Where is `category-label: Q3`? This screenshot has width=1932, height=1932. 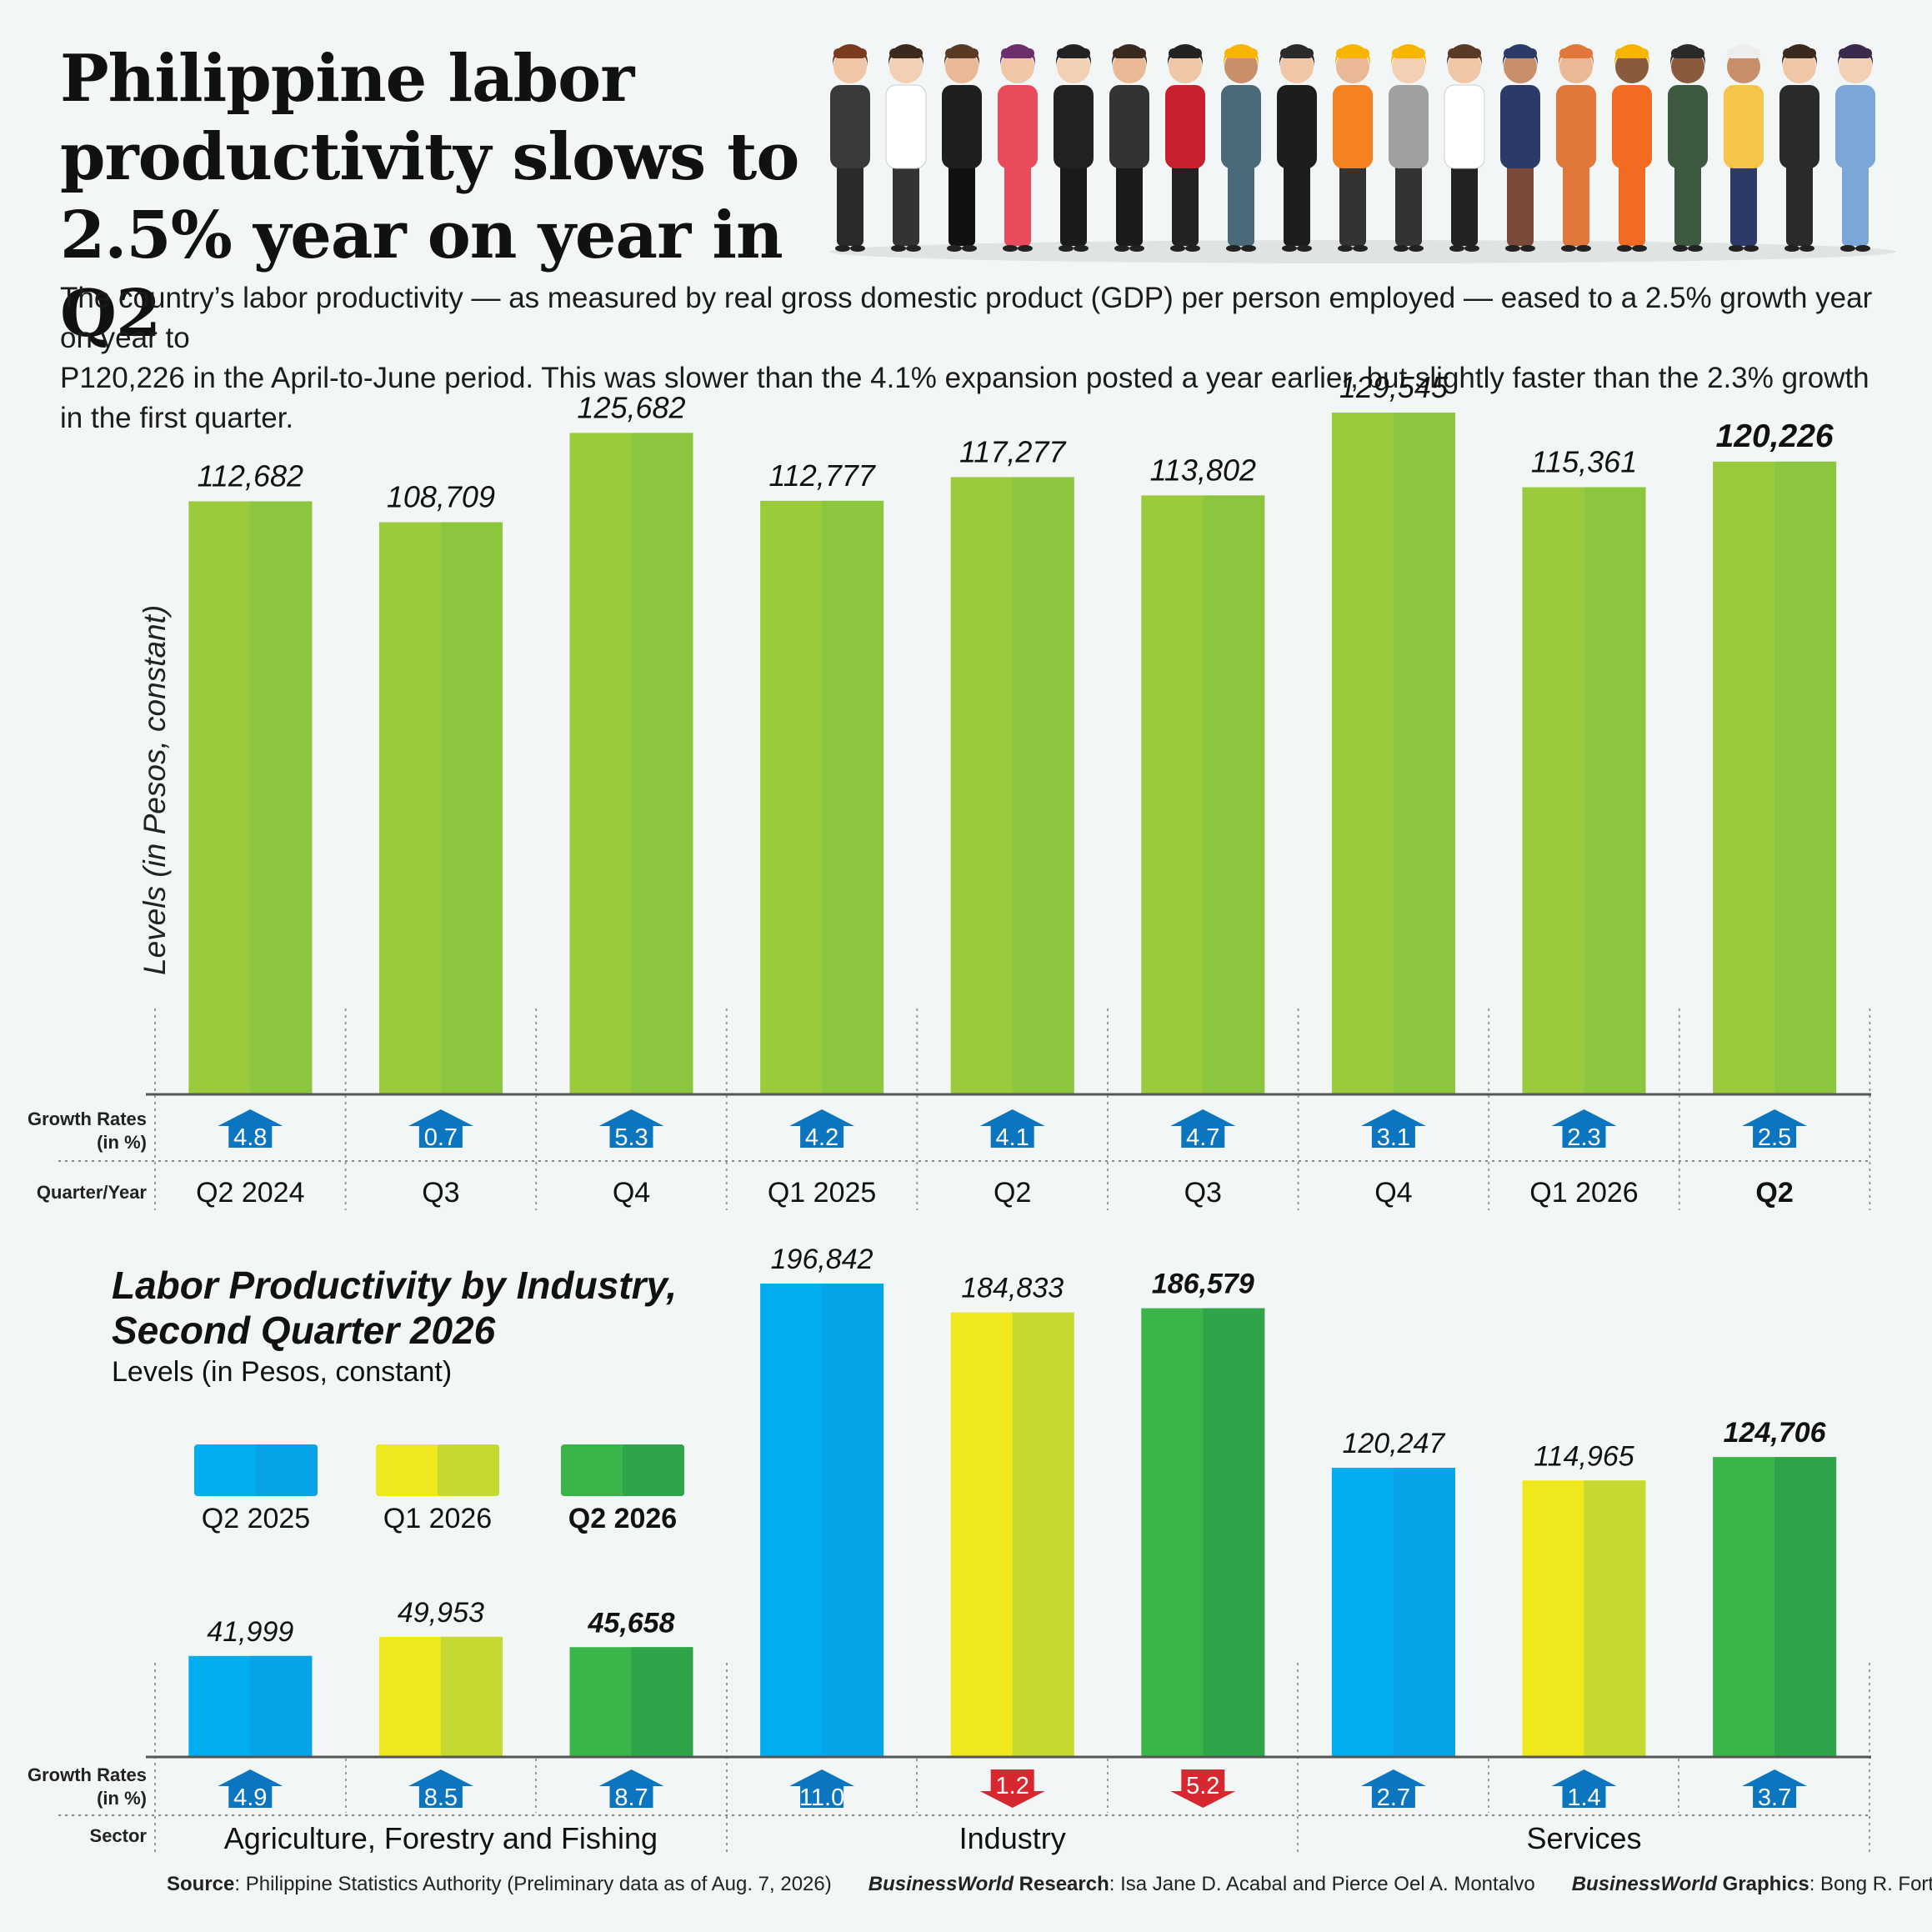
category-label: Q3 is located at coordinates (441, 1193).